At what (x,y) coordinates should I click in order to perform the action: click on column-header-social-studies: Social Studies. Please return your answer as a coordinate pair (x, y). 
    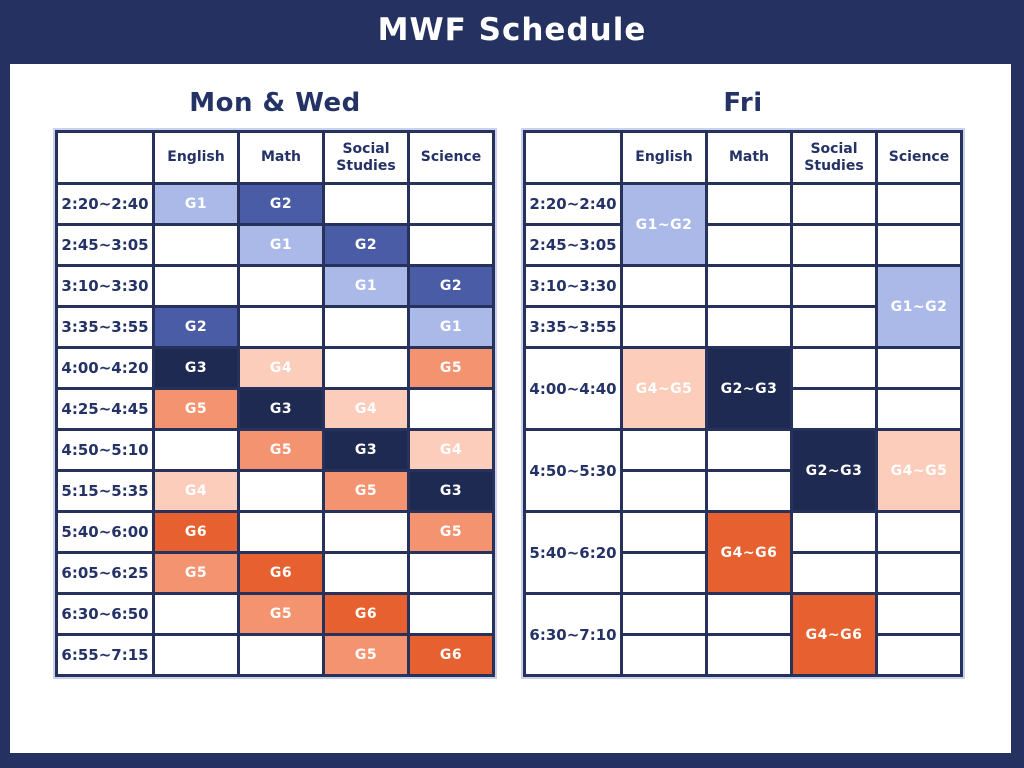
    Looking at the image, I should click on (366, 157).